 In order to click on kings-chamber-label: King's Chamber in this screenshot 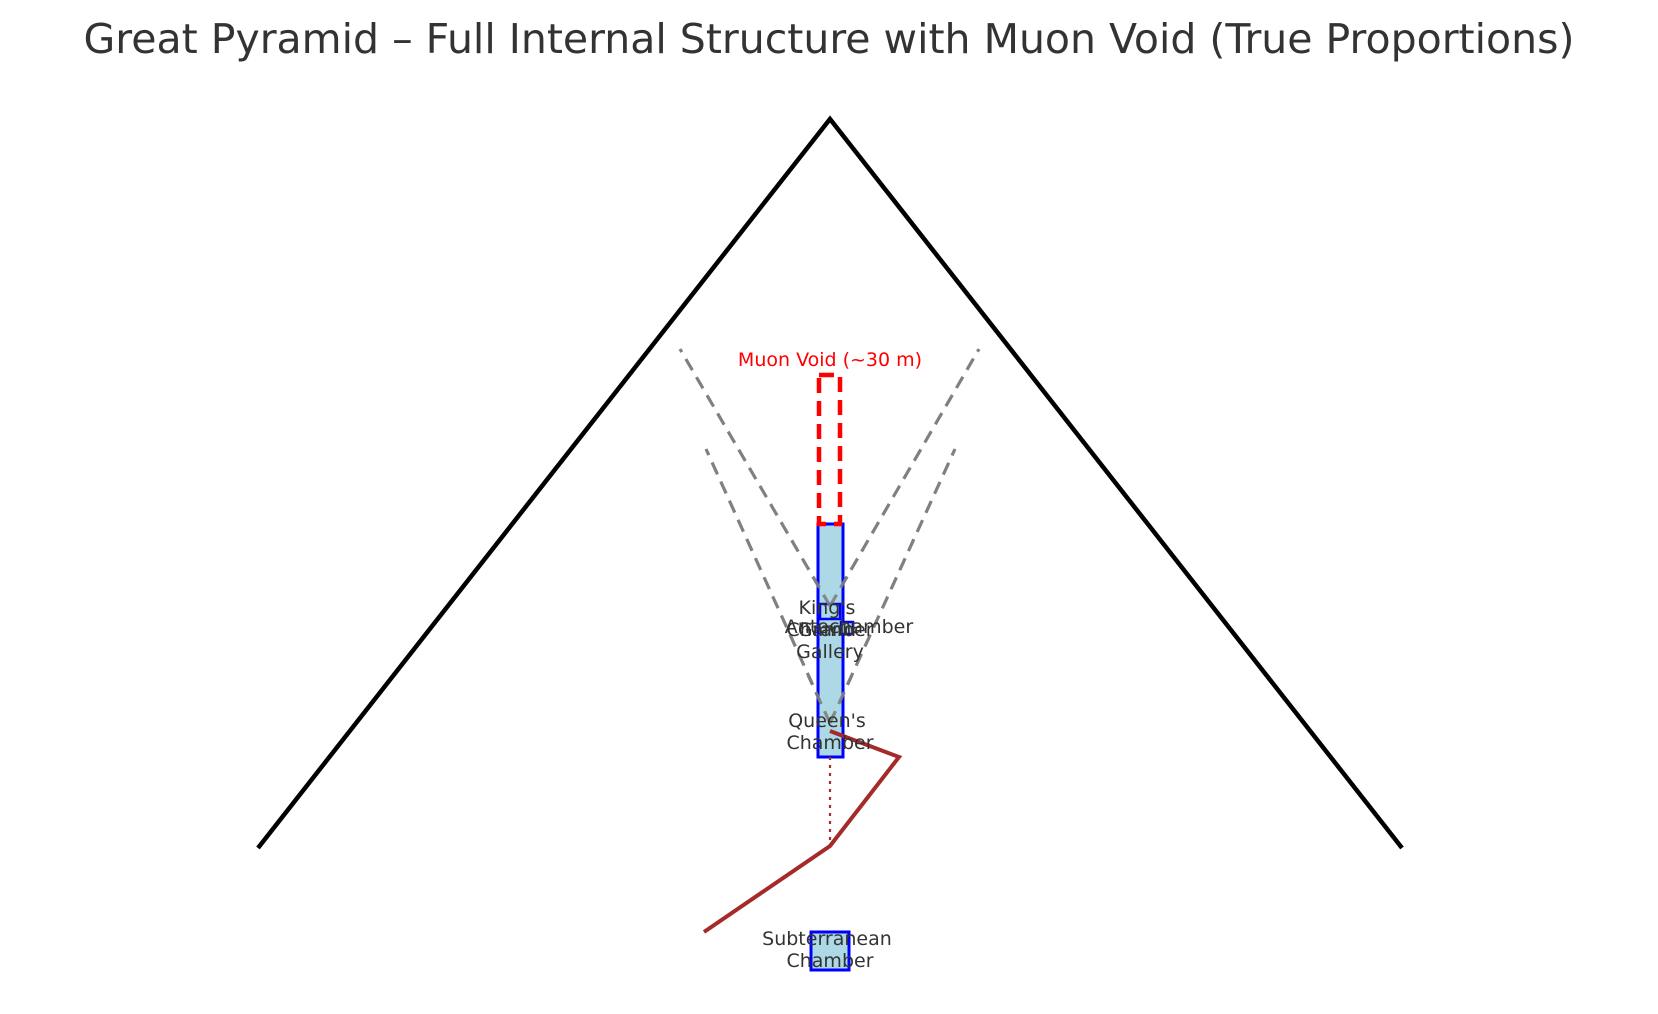, I will do `click(829, 619)`.